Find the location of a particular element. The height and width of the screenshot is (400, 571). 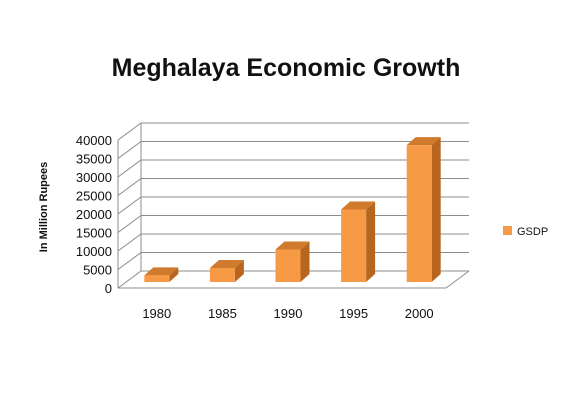

y-tick-label: 15000 is located at coordinates (94, 233).